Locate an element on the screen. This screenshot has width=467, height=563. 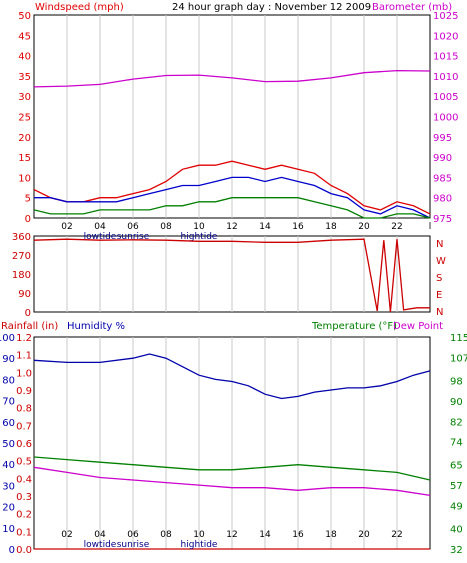
top-x-tick-label: 22 is located at coordinates (396, 227).